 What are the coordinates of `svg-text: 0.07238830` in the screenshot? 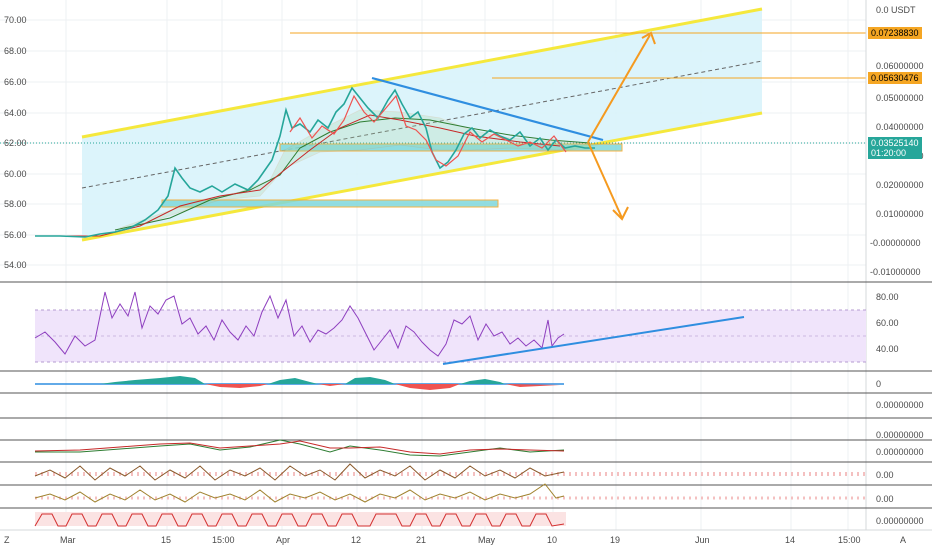 It's located at (895, 33).